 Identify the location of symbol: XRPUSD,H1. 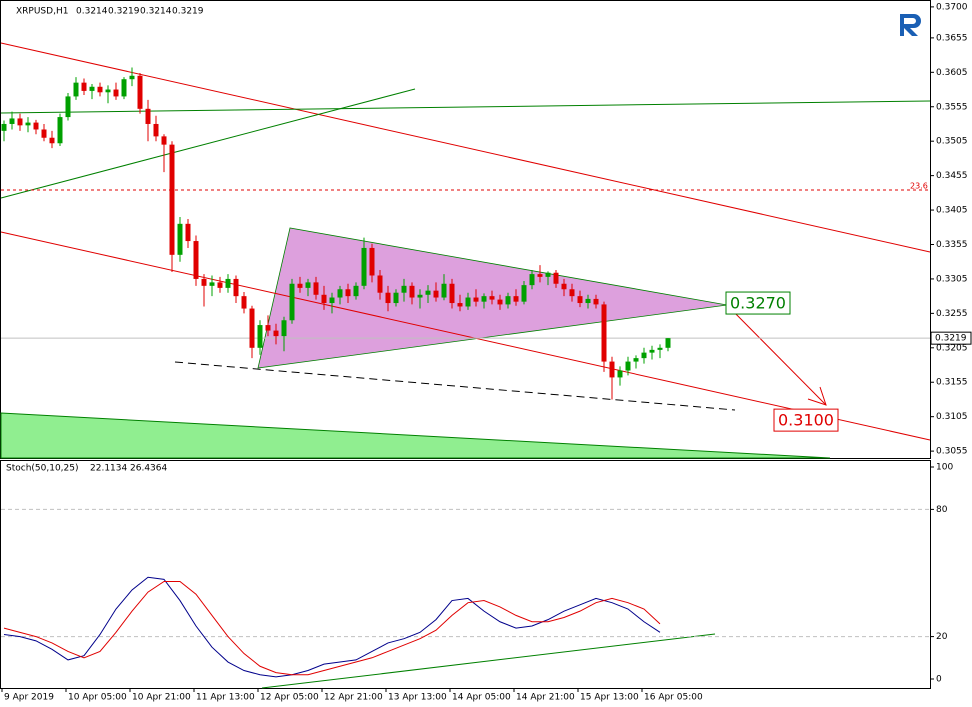
(42, 12).